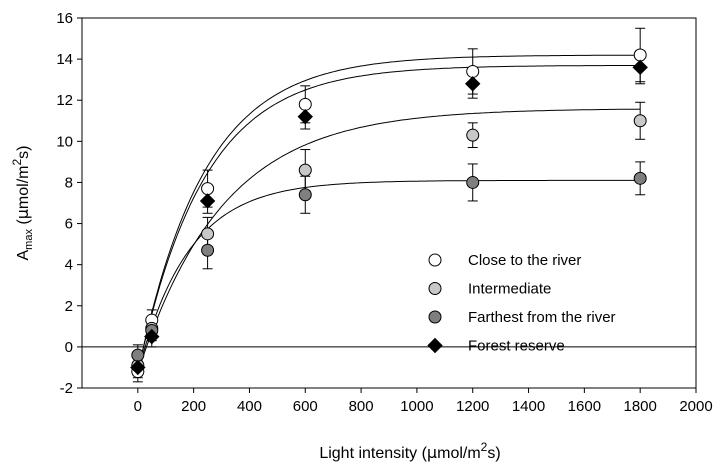 The height and width of the screenshot is (465, 718). What do you see at coordinates (524, 260) in the screenshot?
I see `legend-label: Close to the river` at bounding box center [524, 260].